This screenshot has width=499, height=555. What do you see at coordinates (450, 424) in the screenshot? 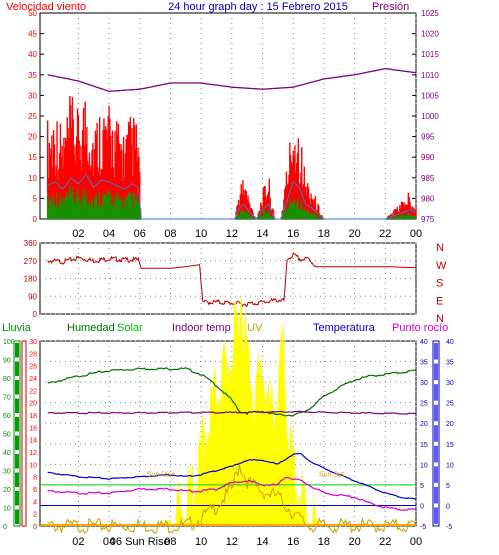
I see `temp-outer-axis-tick: 20` at bounding box center [450, 424].